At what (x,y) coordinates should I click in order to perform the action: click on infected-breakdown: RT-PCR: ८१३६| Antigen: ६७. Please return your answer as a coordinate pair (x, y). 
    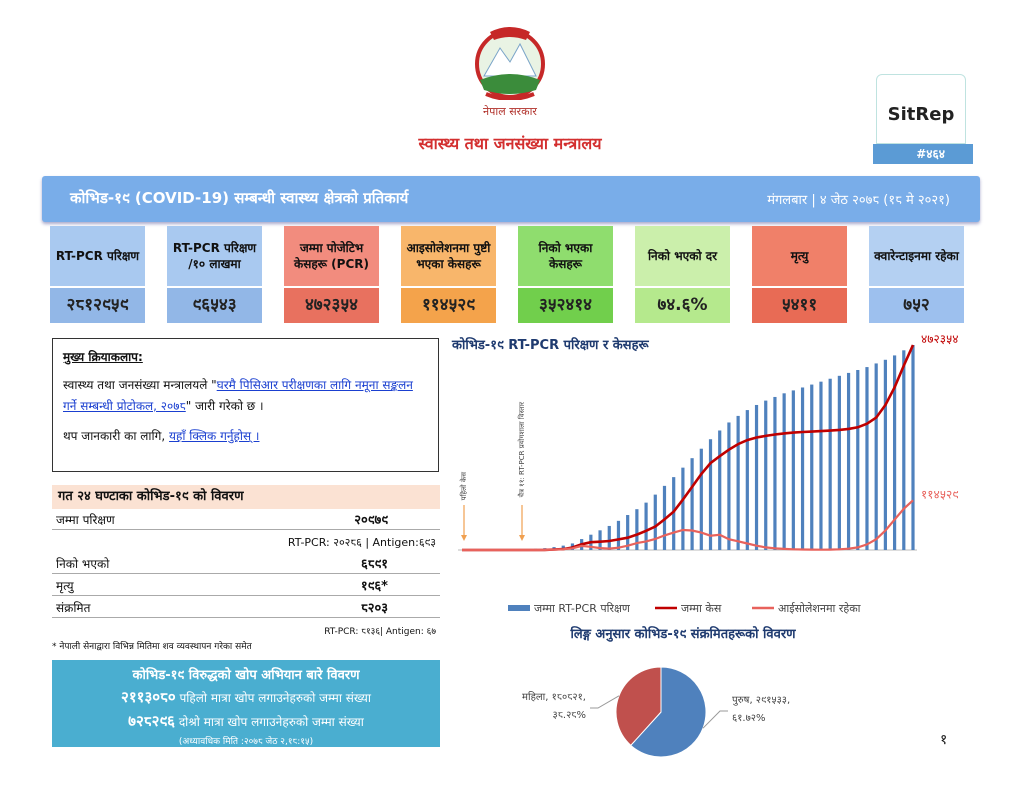
    Looking at the image, I should click on (380, 632).